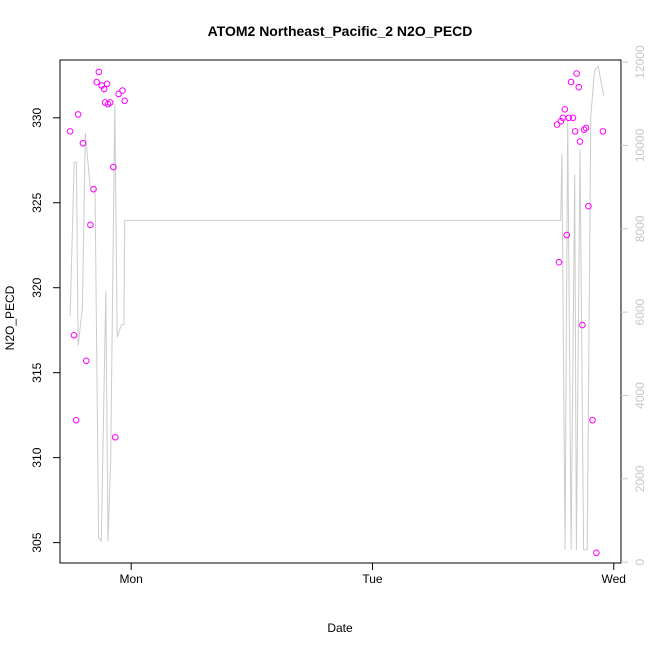 This screenshot has width=650, height=650. Describe the element at coordinates (37, 117) in the screenshot. I see `left-y-tick-label: 330` at that location.